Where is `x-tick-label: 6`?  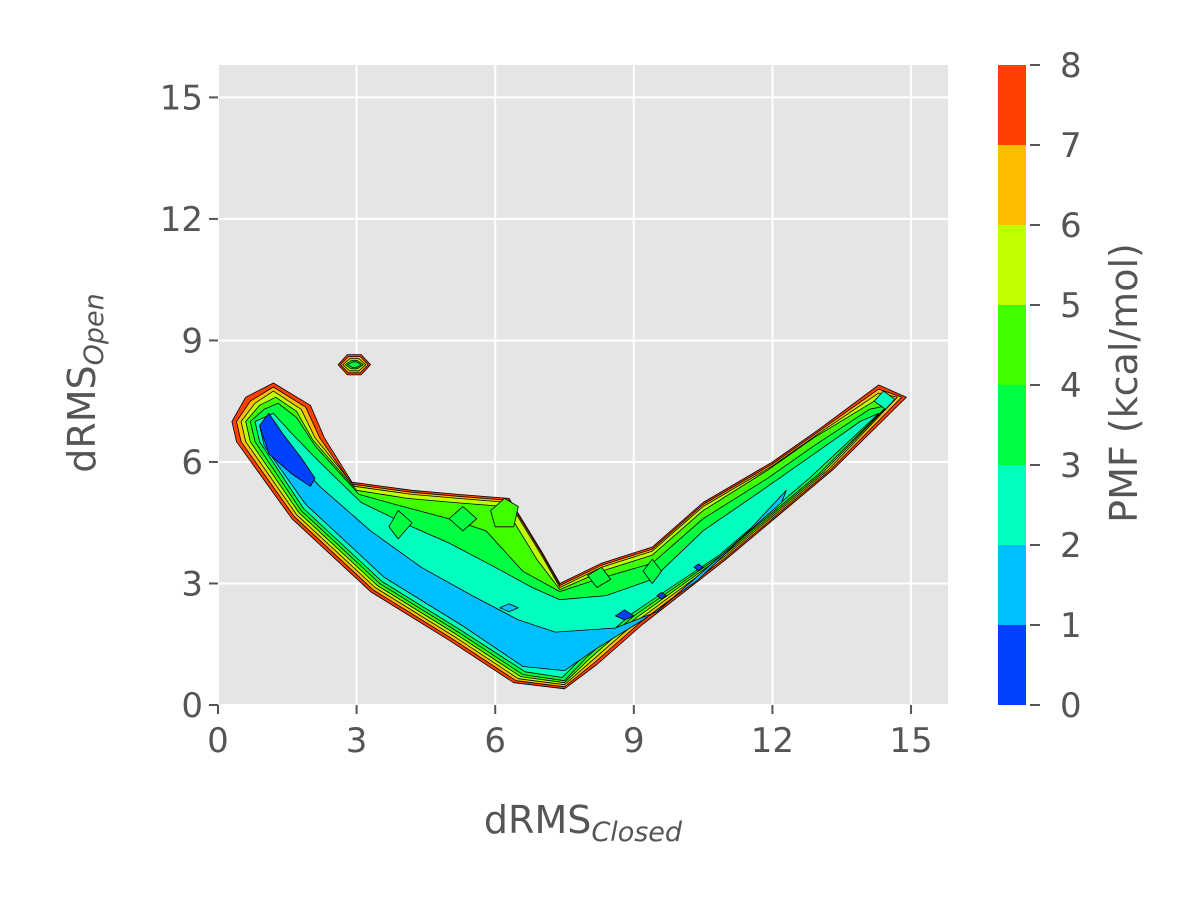 x-tick-label: 6 is located at coordinates (495, 741).